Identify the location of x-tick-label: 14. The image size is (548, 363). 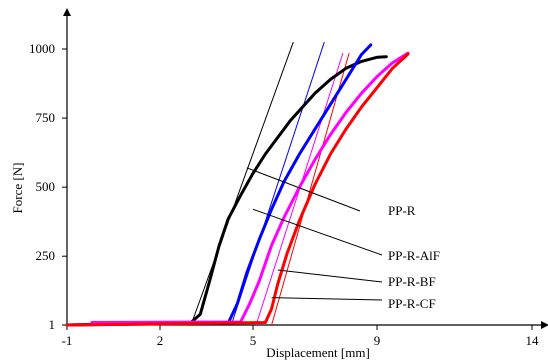
(533, 340).